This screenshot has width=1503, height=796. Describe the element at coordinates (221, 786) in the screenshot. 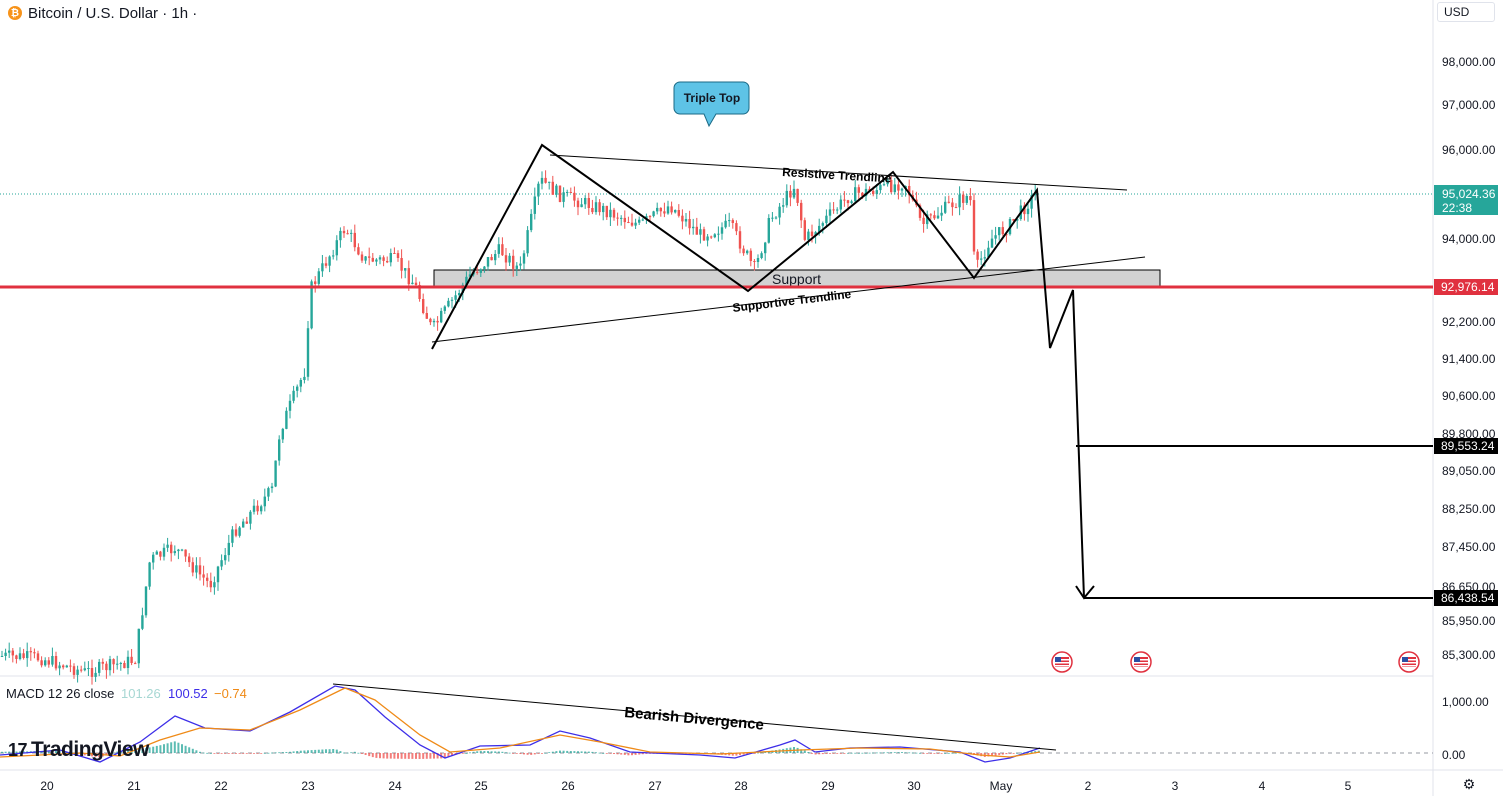

I see `time-tick: 22` at that location.